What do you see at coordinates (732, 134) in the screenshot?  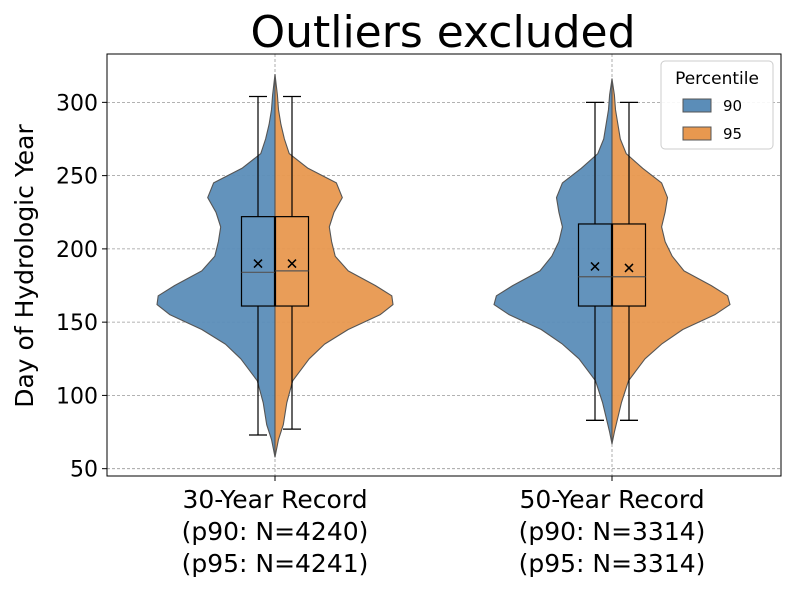 I see `legend-label-95: 95` at bounding box center [732, 134].